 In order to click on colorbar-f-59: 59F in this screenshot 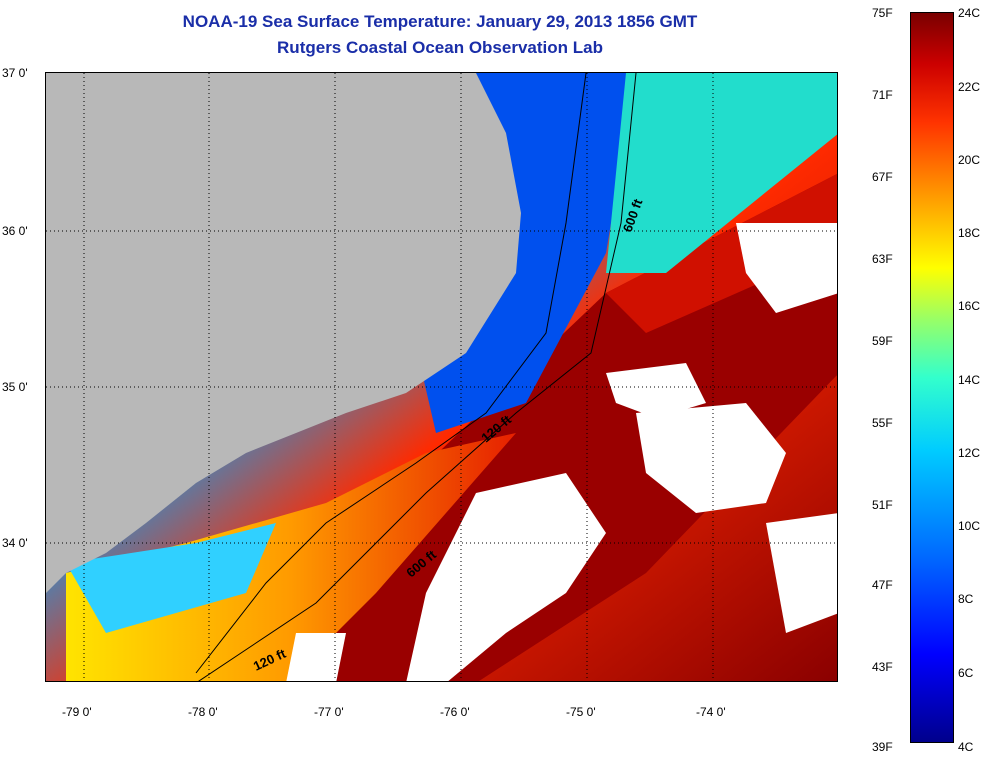, I will do `click(882, 341)`.